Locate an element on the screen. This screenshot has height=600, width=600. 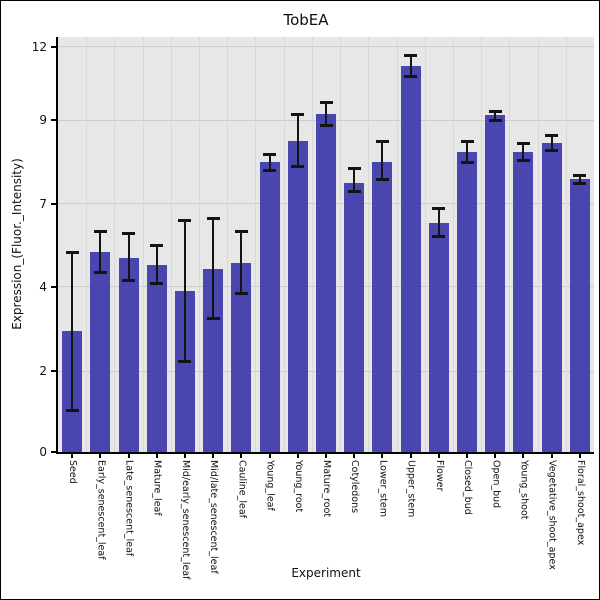
x-tick-label: Mature_root is located at coordinates (326, 489).